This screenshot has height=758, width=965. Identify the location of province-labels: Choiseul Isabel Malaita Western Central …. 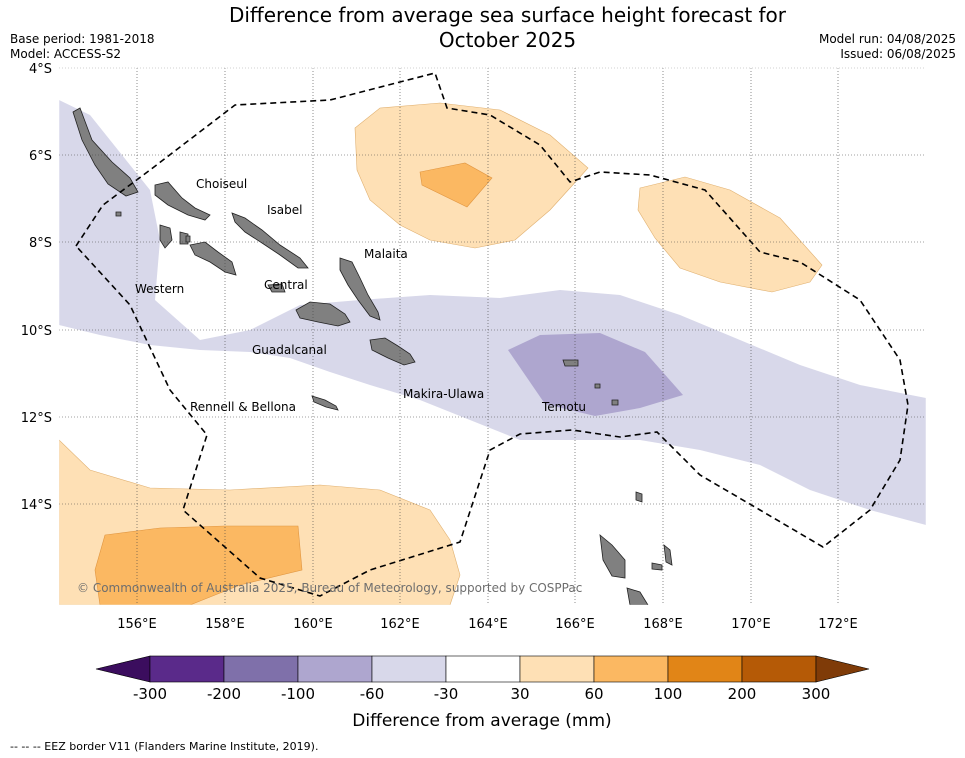
(360, 295).